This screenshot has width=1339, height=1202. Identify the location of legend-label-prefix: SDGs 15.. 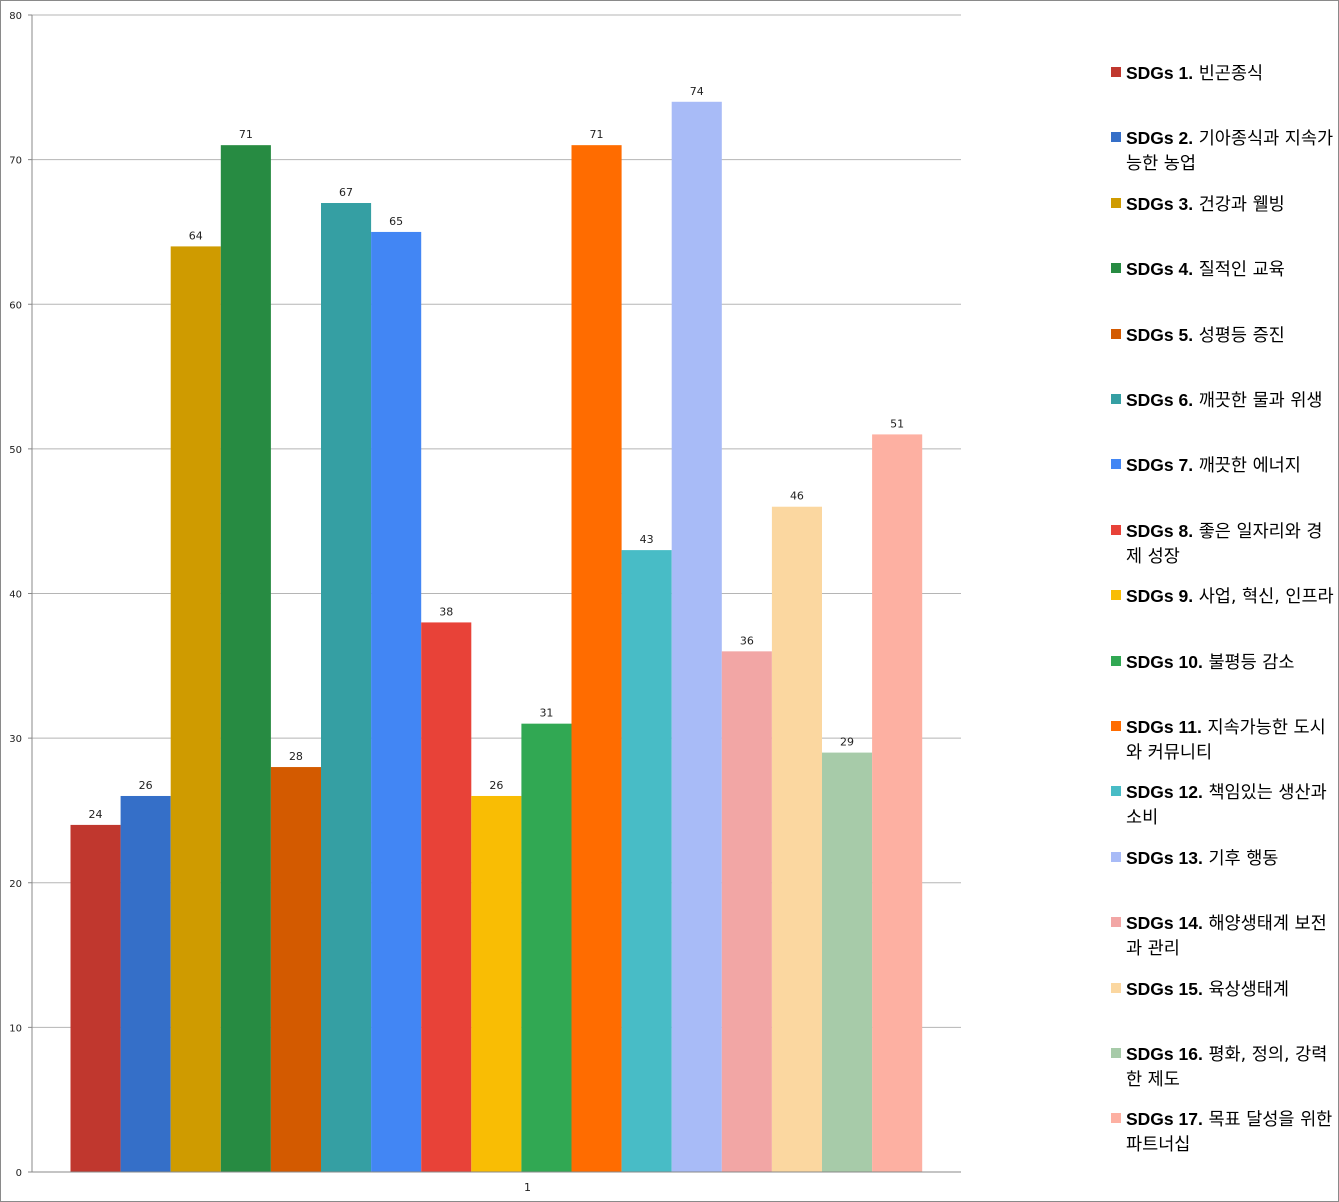
(1164, 988).